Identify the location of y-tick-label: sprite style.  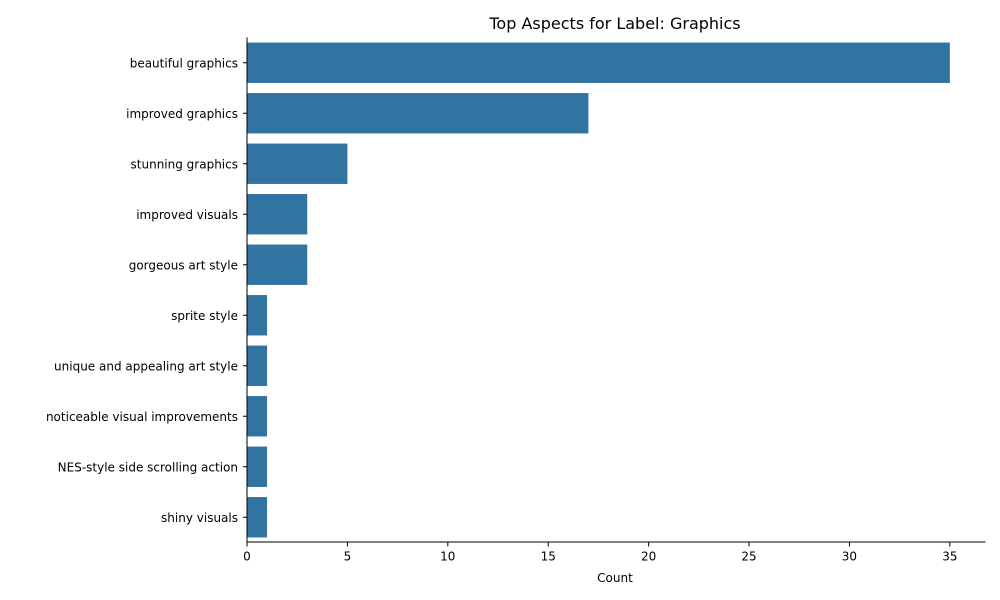
(204, 316).